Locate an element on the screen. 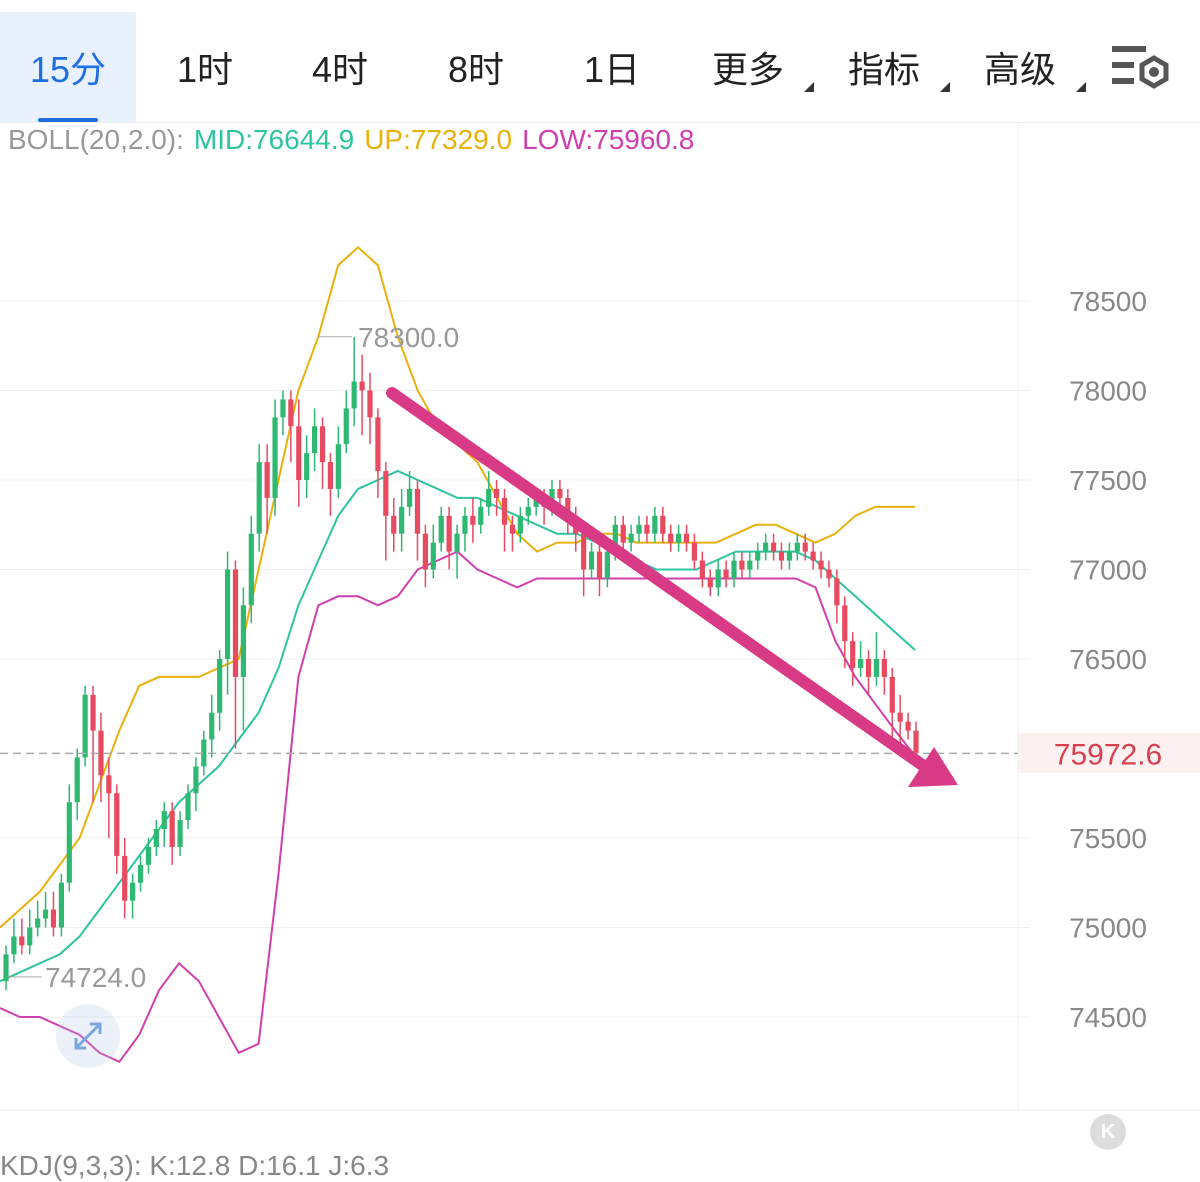  expand-icon is located at coordinates (88, 1036).